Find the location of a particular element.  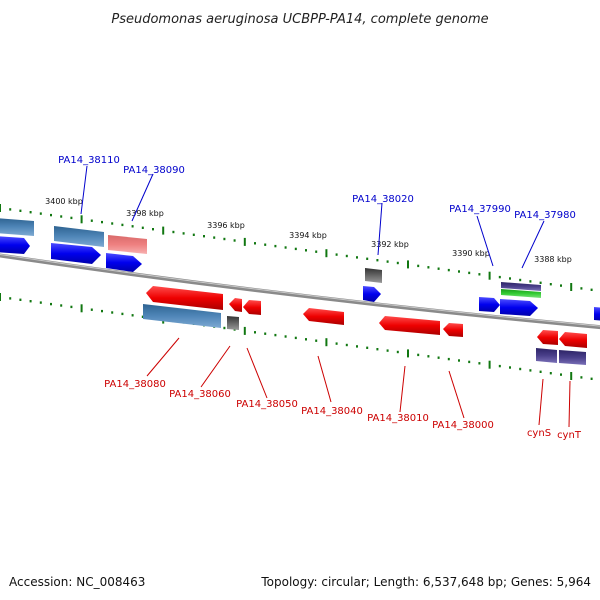

kbp-label: 3396 kbp is located at coordinates (226, 225).